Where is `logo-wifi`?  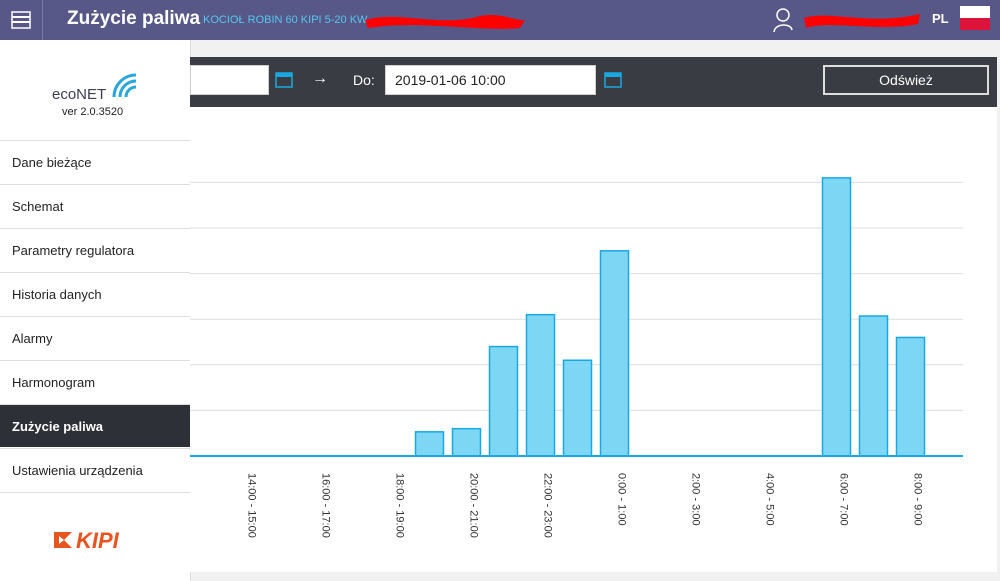
logo-wifi is located at coordinates (124, 85).